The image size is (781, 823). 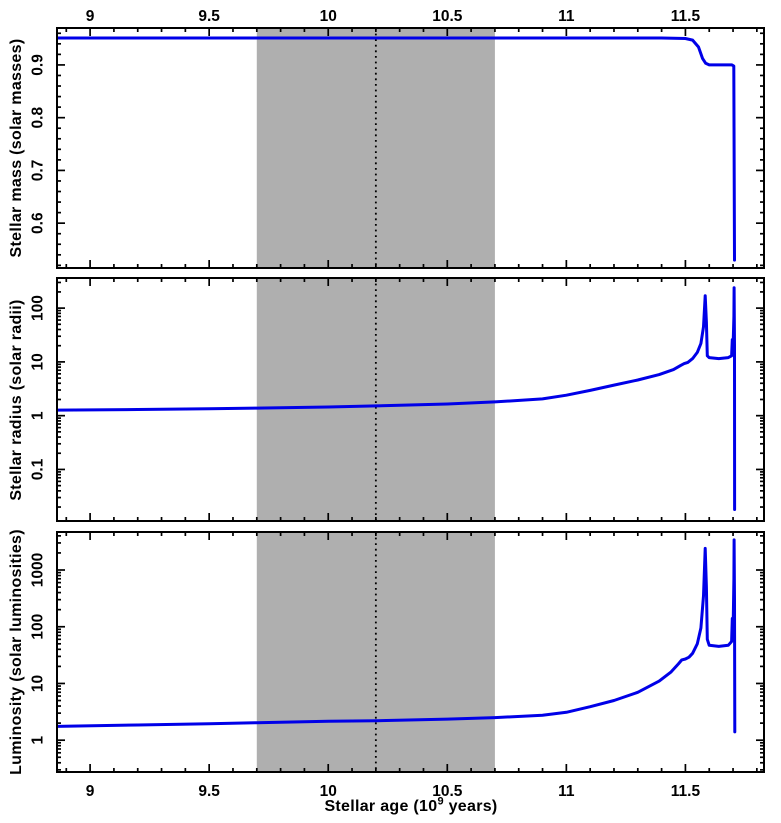 What do you see at coordinates (328, 16) in the screenshot?
I see `x-tick-label-top: 10` at bounding box center [328, 16].